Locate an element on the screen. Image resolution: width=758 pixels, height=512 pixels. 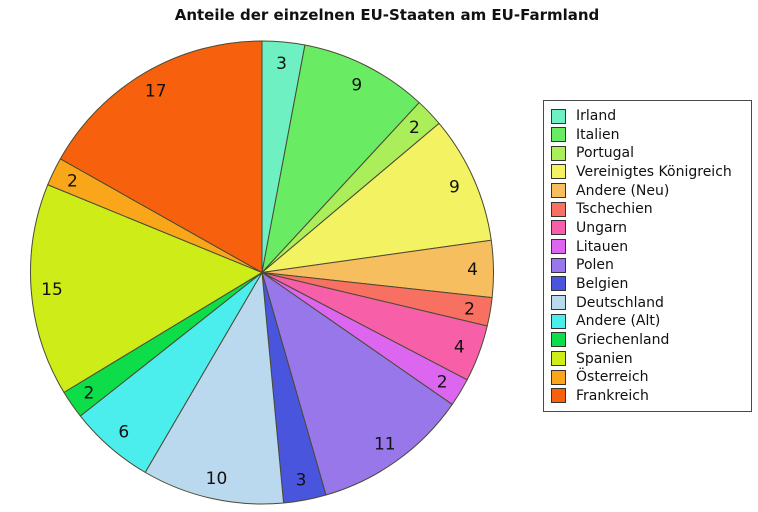
legend-item-tschechien: Tschechien is located at coordinates (649, 209).